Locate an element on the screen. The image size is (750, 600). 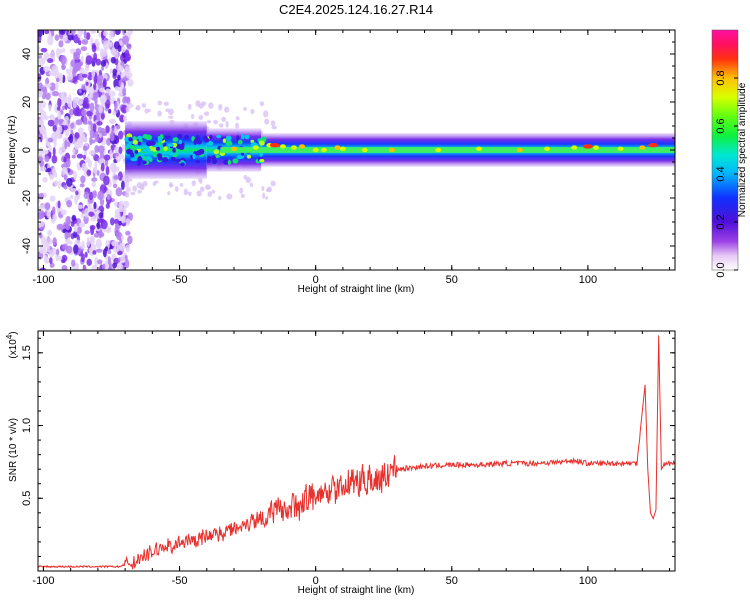
snr-multiplier-base: (x10 is located at coordinates (13, 349).